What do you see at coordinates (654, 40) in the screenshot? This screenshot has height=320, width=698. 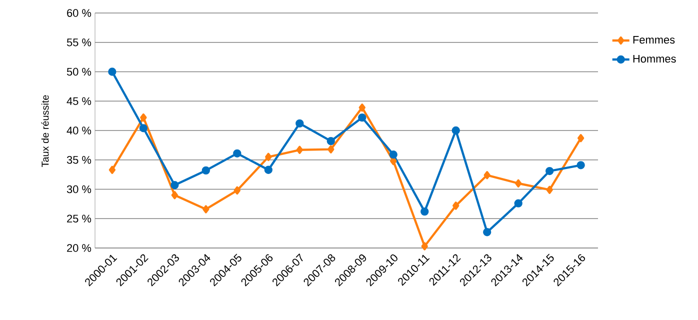 I see `legend-label: Femmes` at bounding box center [654, 40].